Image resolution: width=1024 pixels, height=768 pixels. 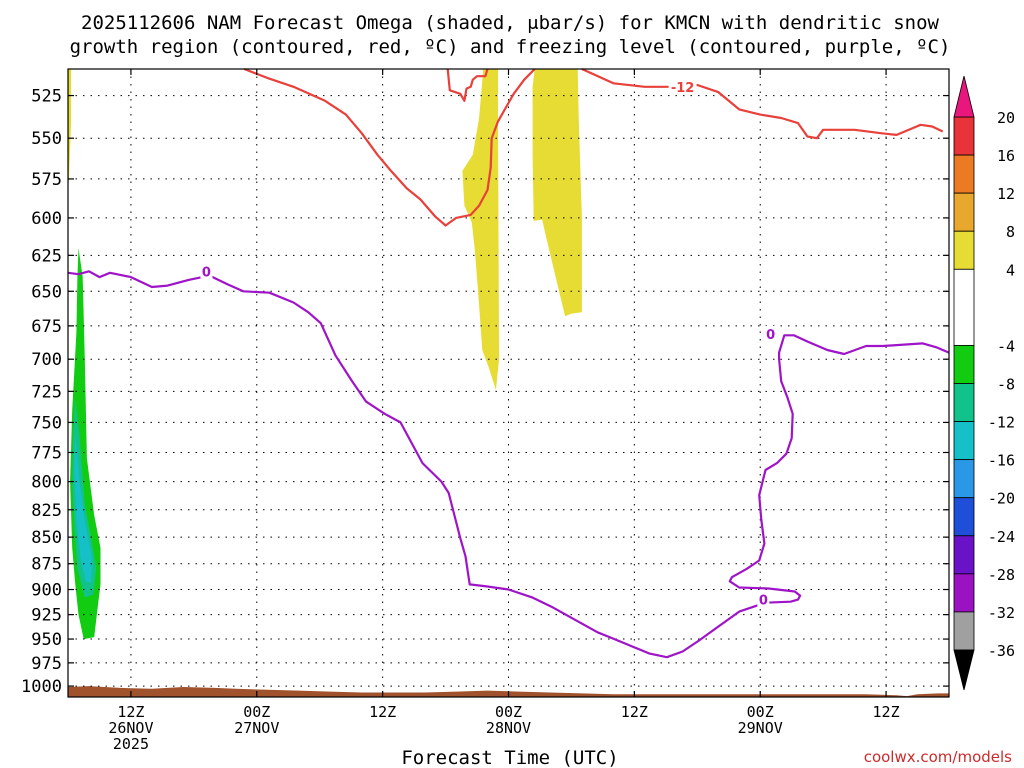 I want to click on x-tick-label: 28NOV, so click(x=508, y=728).